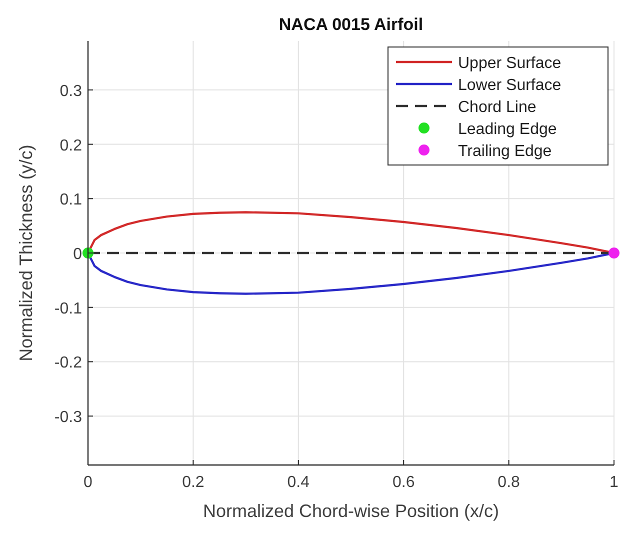 The image size is (639, 537). I want to click on x-tick-label: 0.6, so click(403, 482).